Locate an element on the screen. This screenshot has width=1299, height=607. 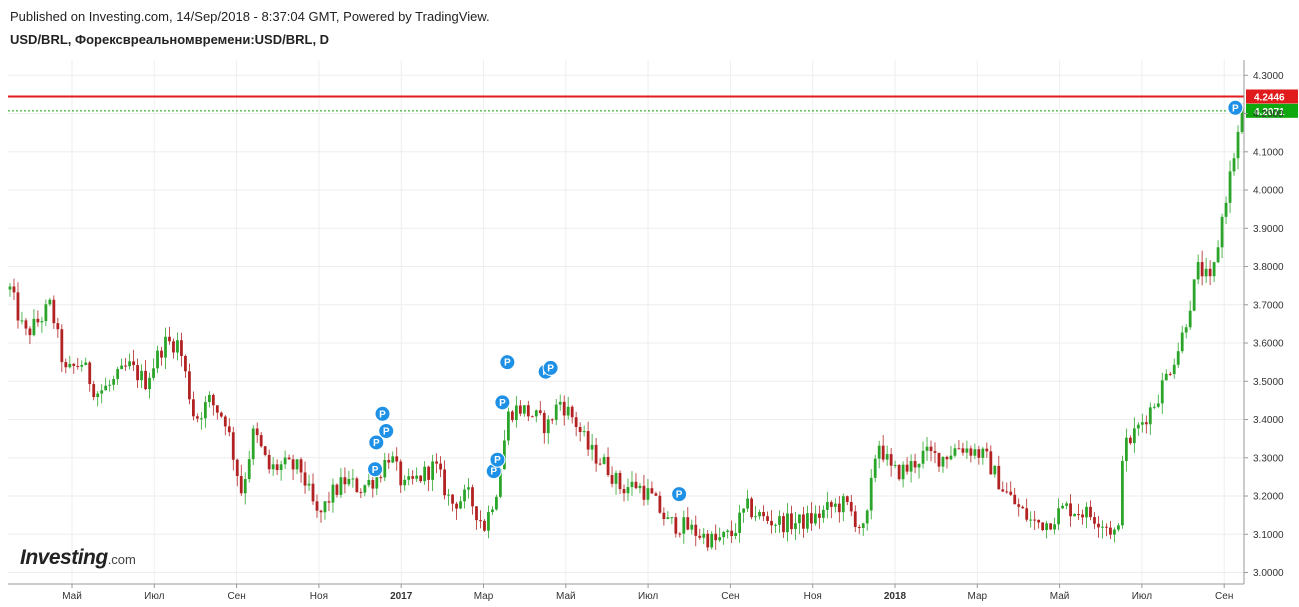
current-price-label-box is located at coordinates (1272, 110).